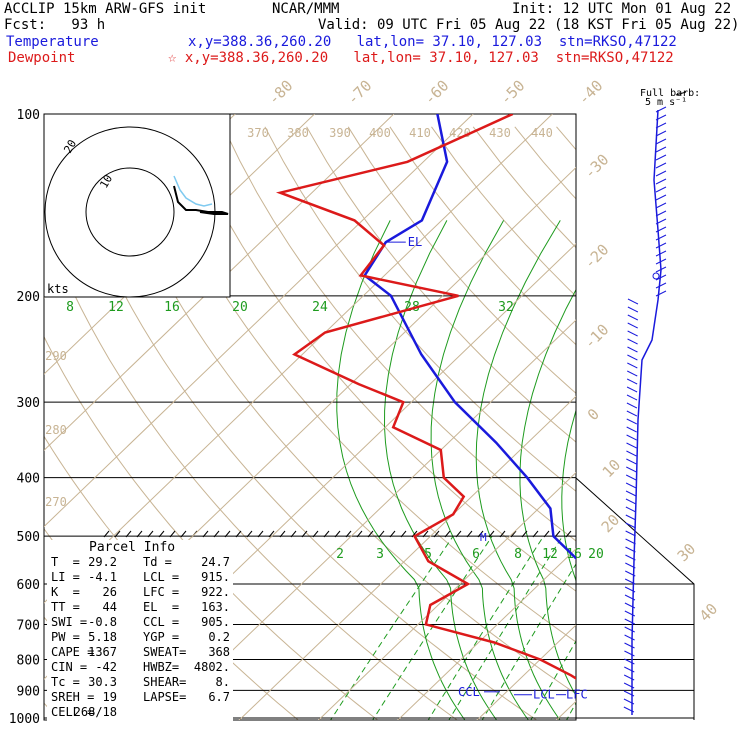 The width and height of the screenshot is (740, 740). I want to click on parcel-field-value: 905., so click(215, 622).